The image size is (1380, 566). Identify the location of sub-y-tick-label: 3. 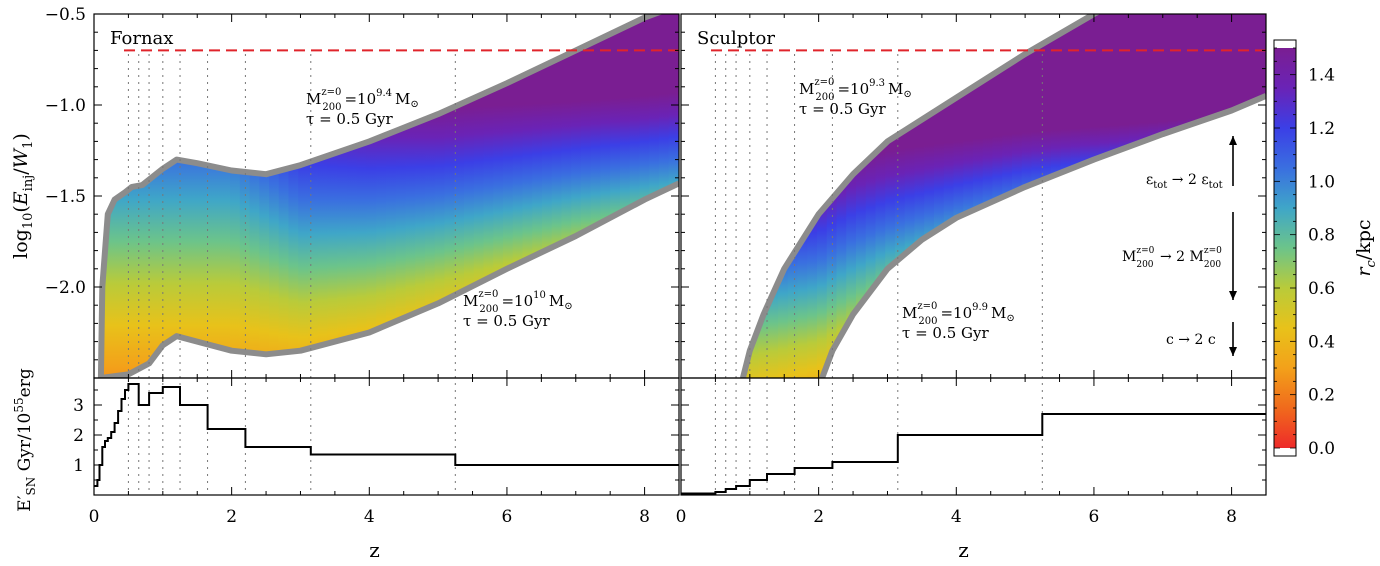
(78, 406).